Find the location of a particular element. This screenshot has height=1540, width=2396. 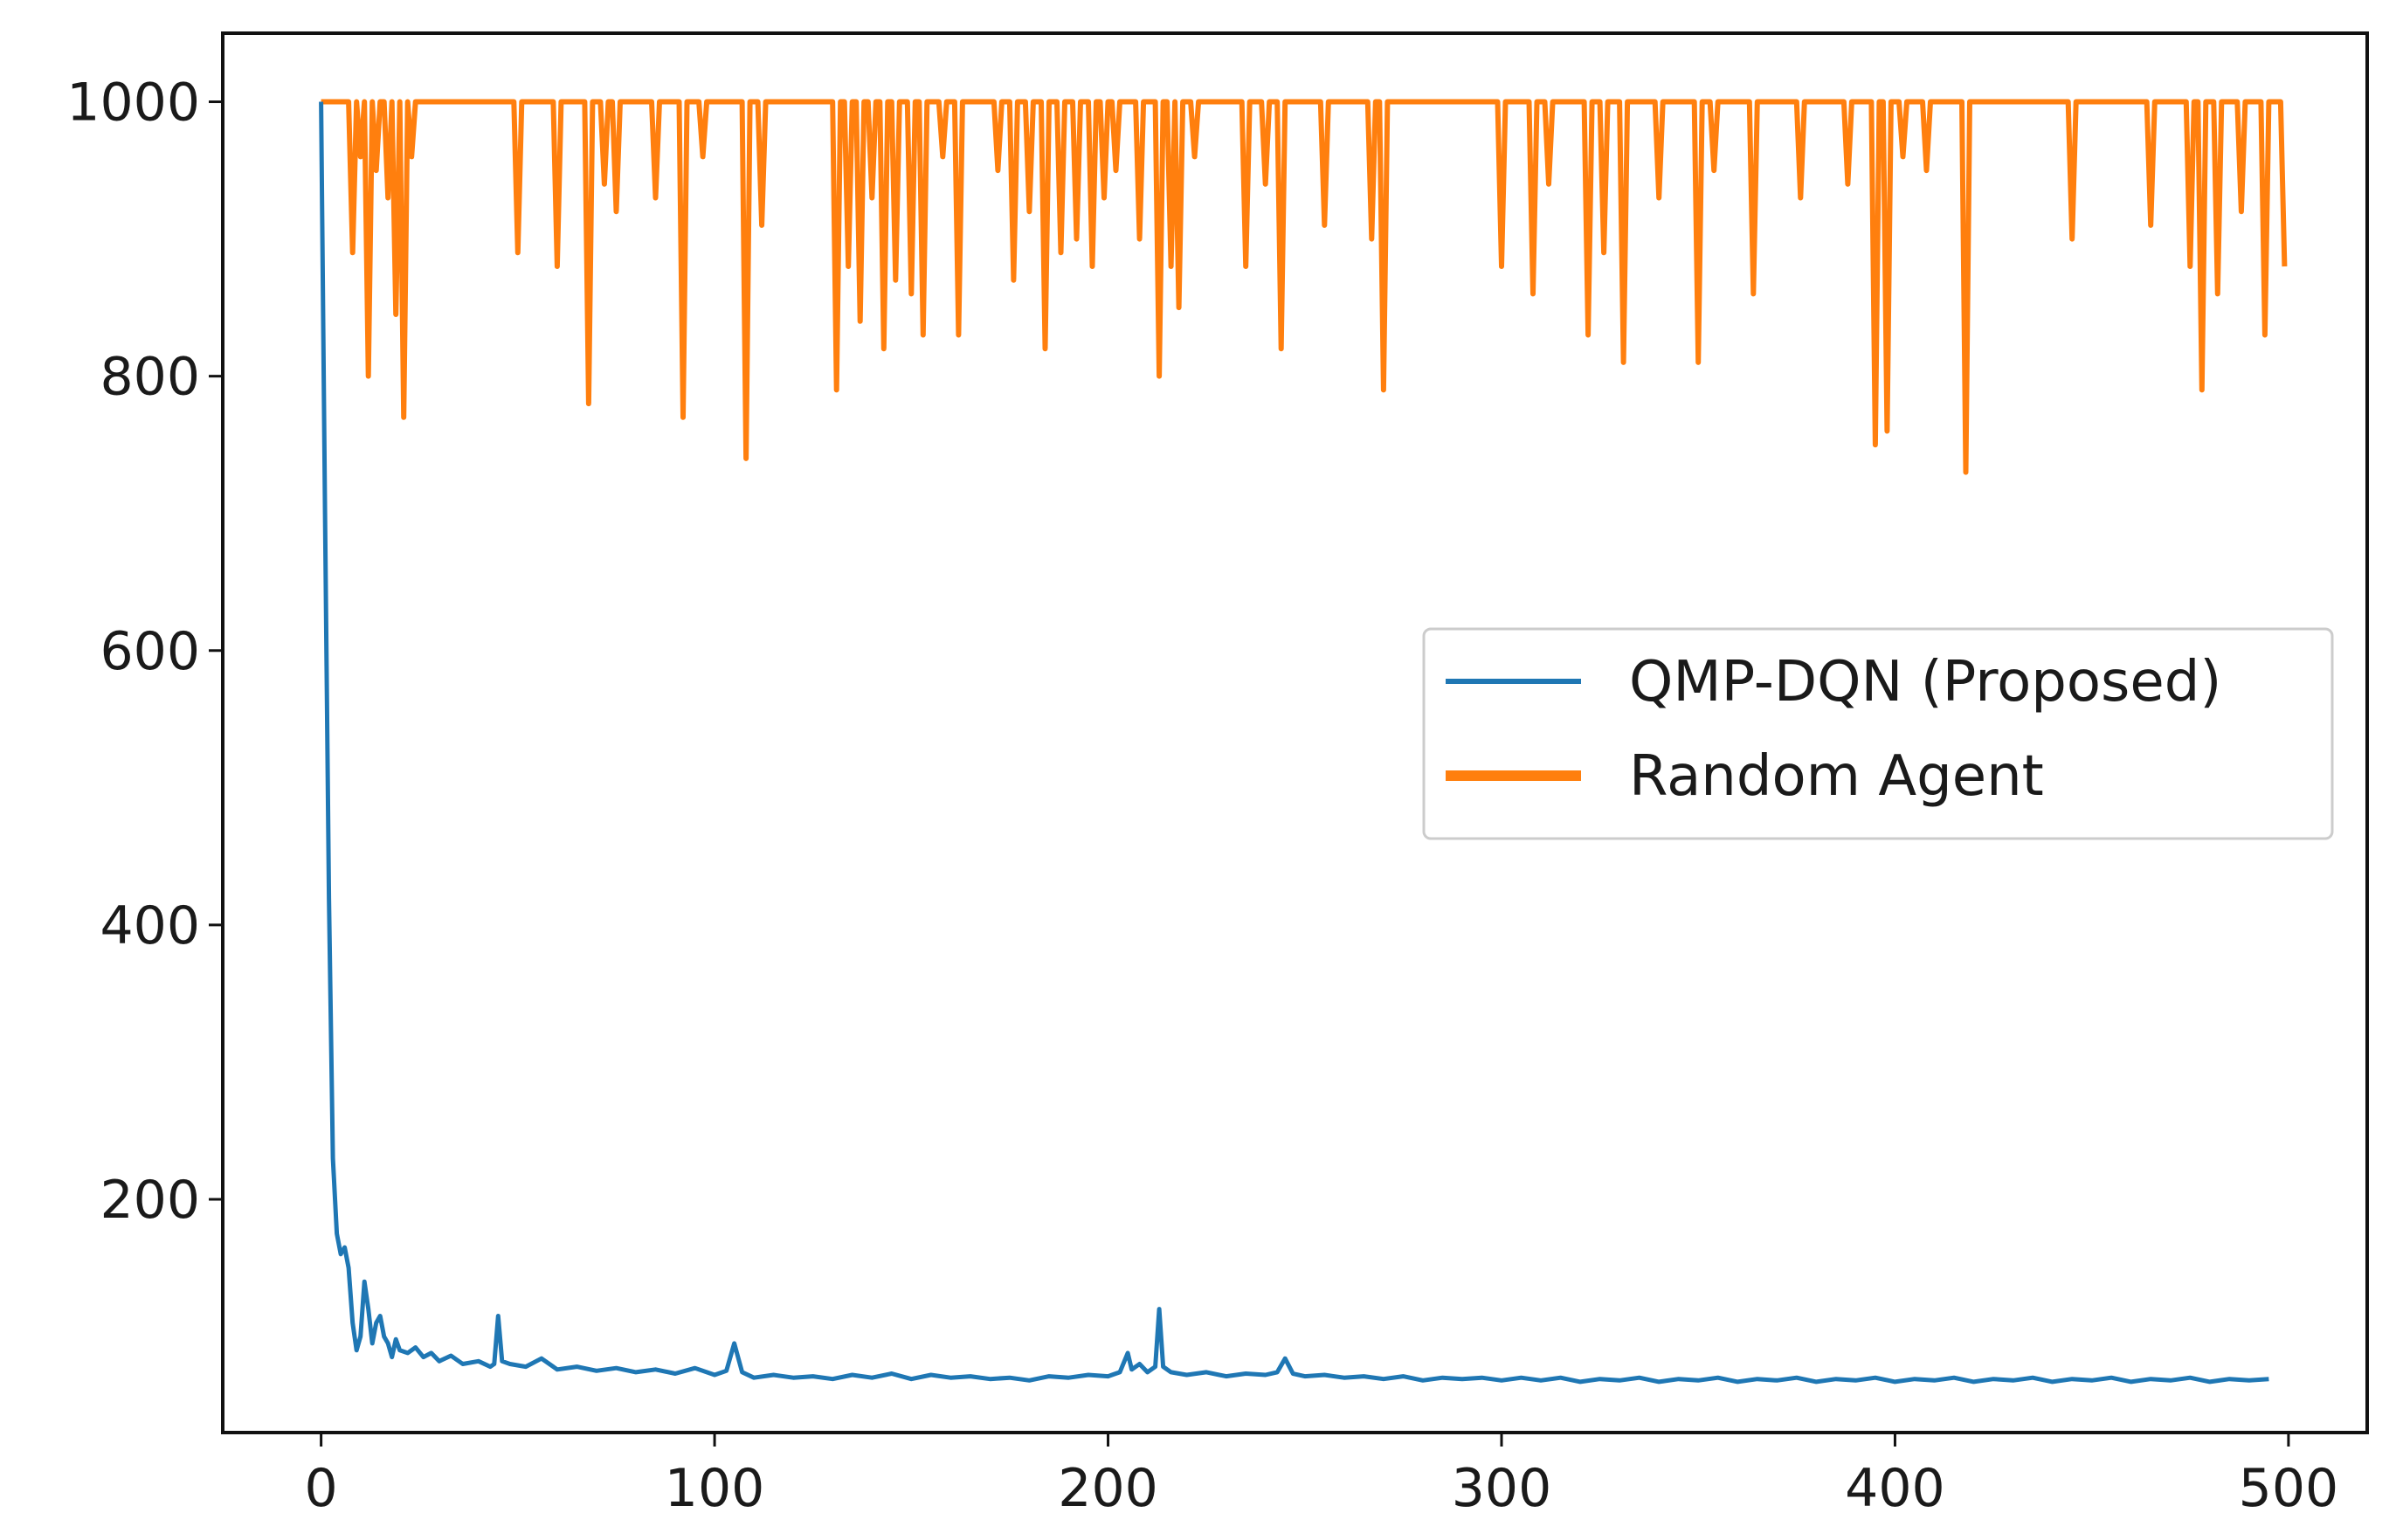

y-tick-label: 400 is located at coordinates (150, 925).